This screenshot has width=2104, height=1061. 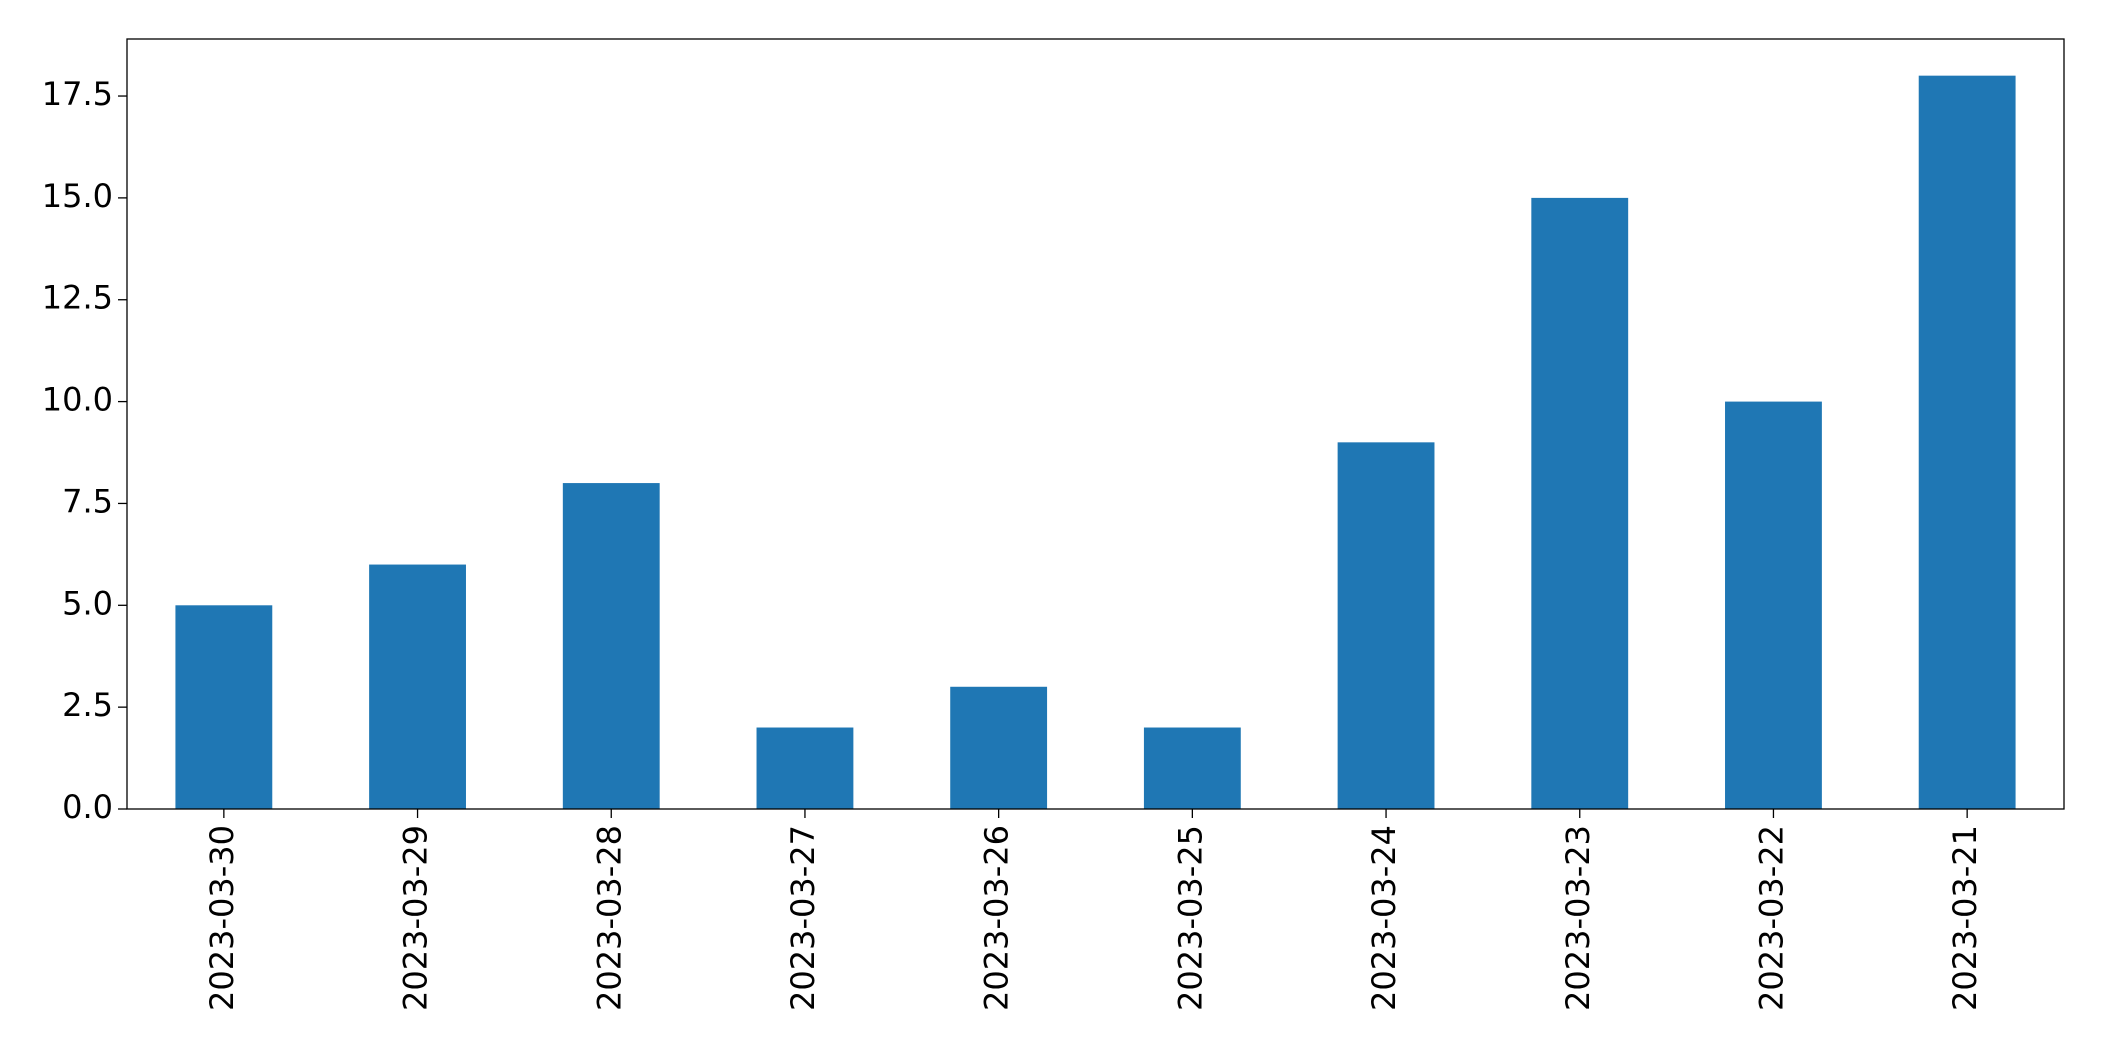 I want to click on x-tick-label: 2023-03-27, so click(x=803, y=918).